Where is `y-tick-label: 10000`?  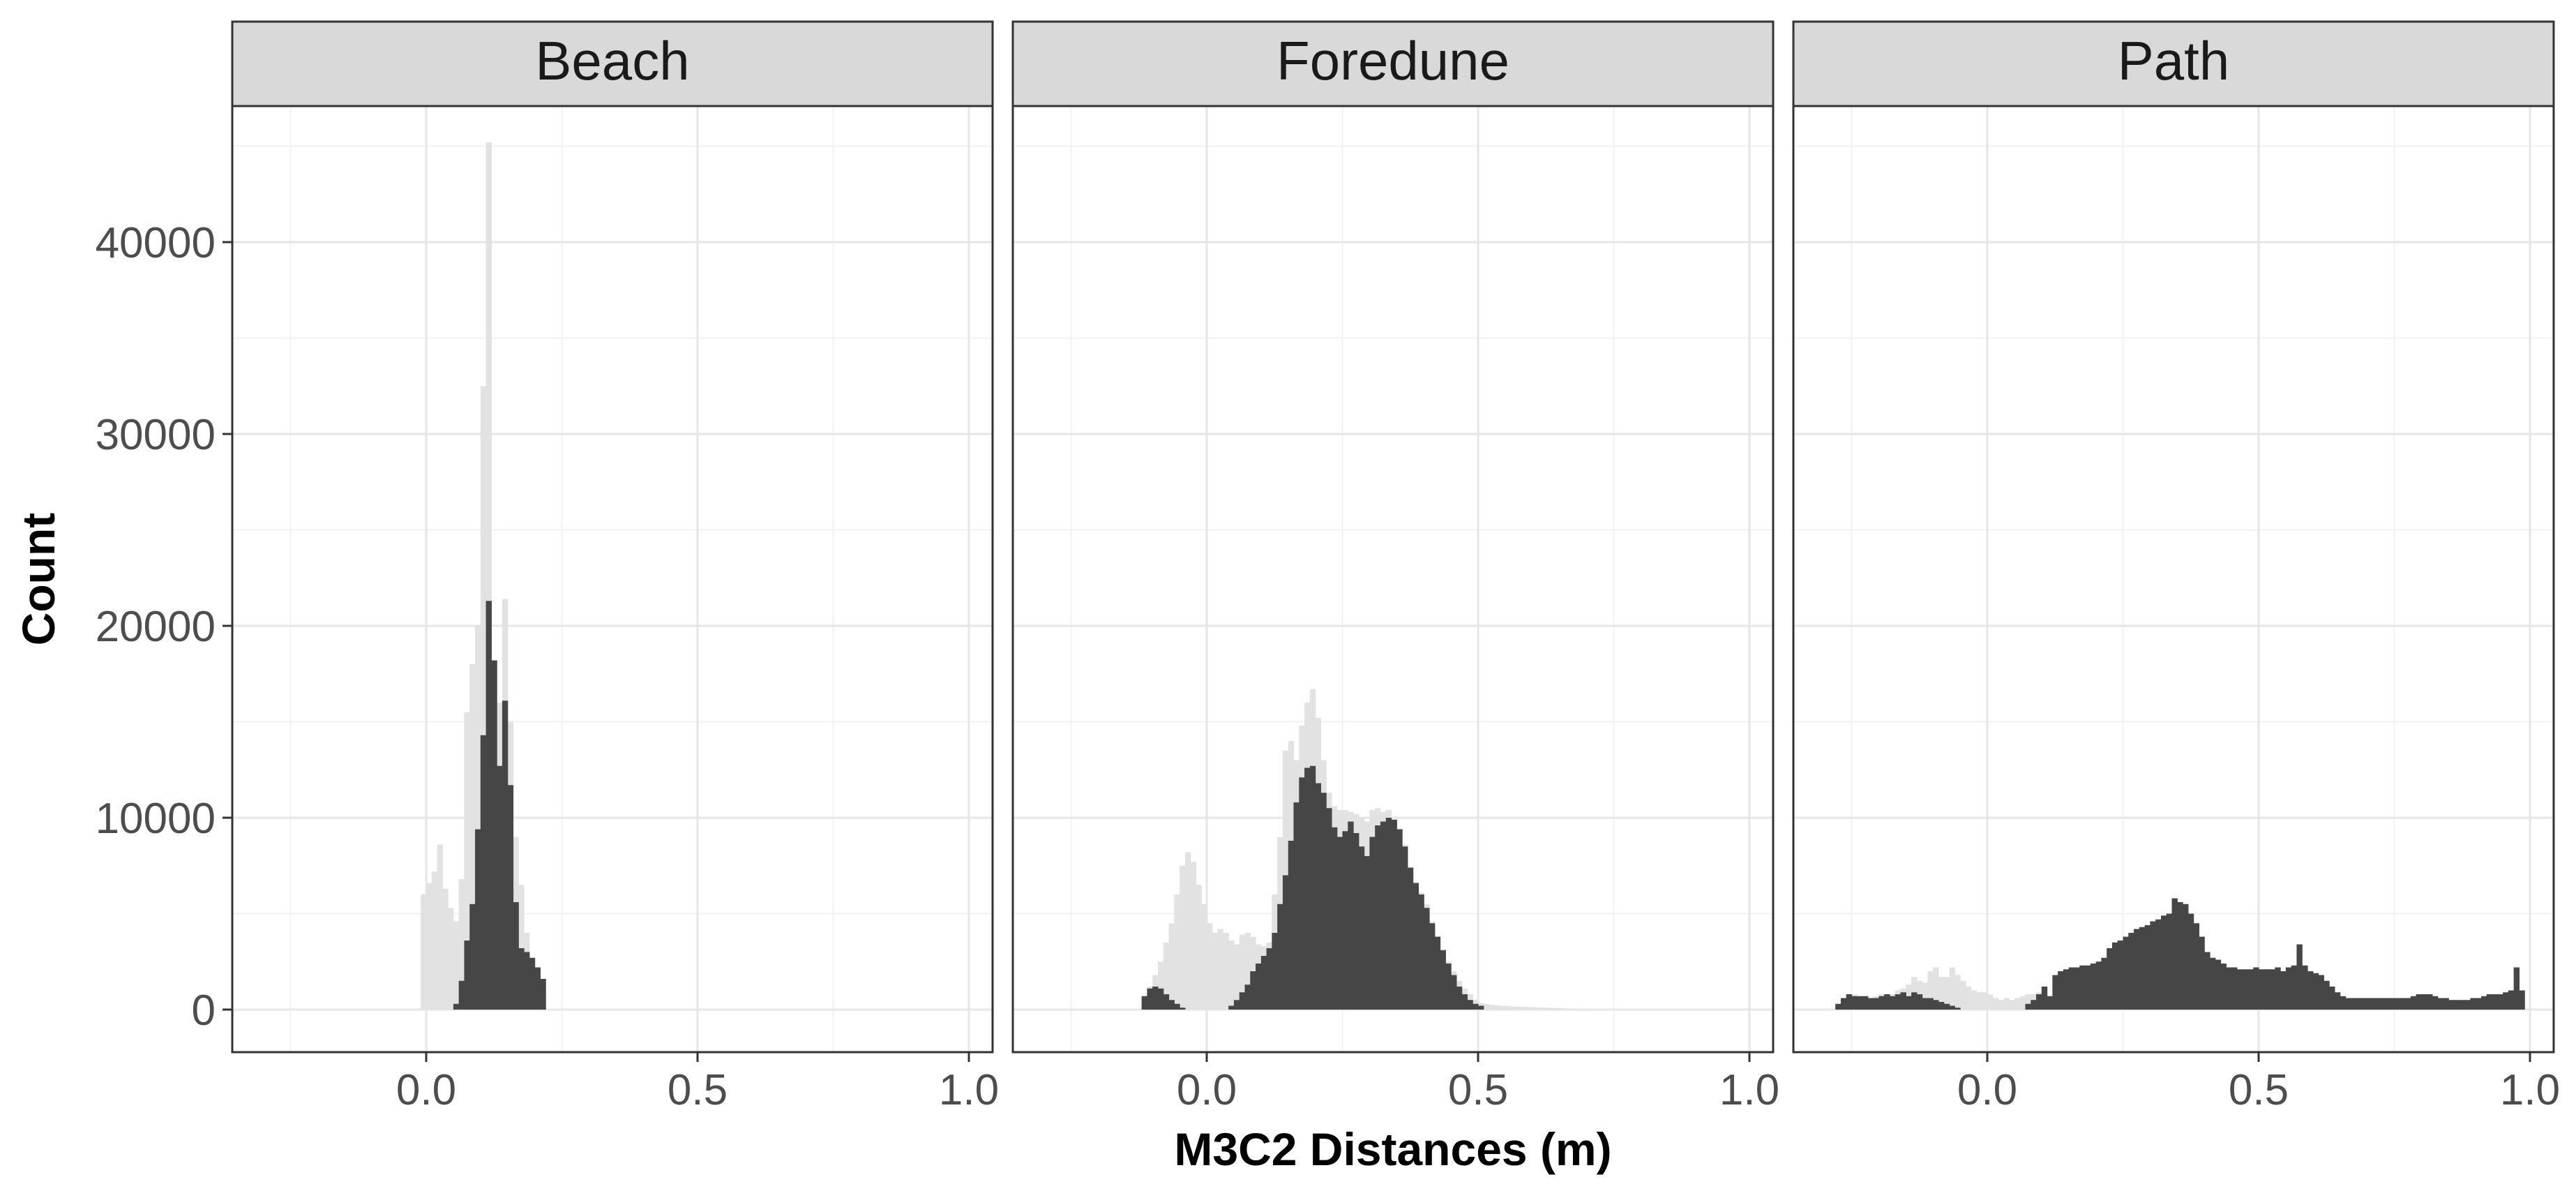 y-tick-label: 10000 is located at coordinates (156, 819).